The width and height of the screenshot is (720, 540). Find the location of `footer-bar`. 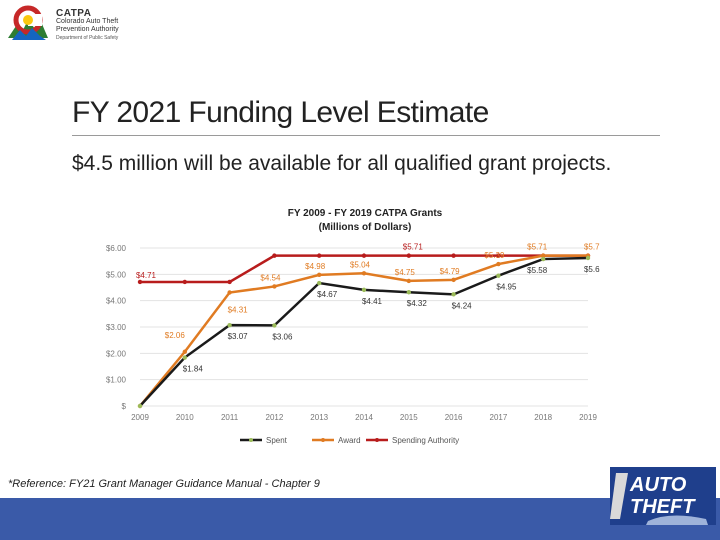

footer-bar is located at coordinates (360, 519).